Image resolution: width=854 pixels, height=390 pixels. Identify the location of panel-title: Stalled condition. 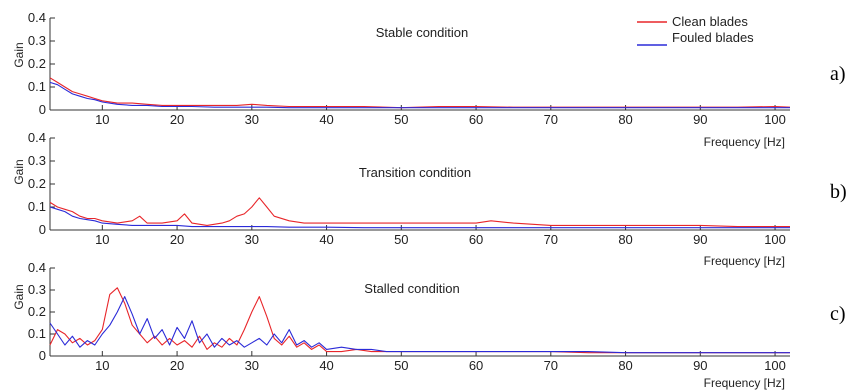
(411, 288).